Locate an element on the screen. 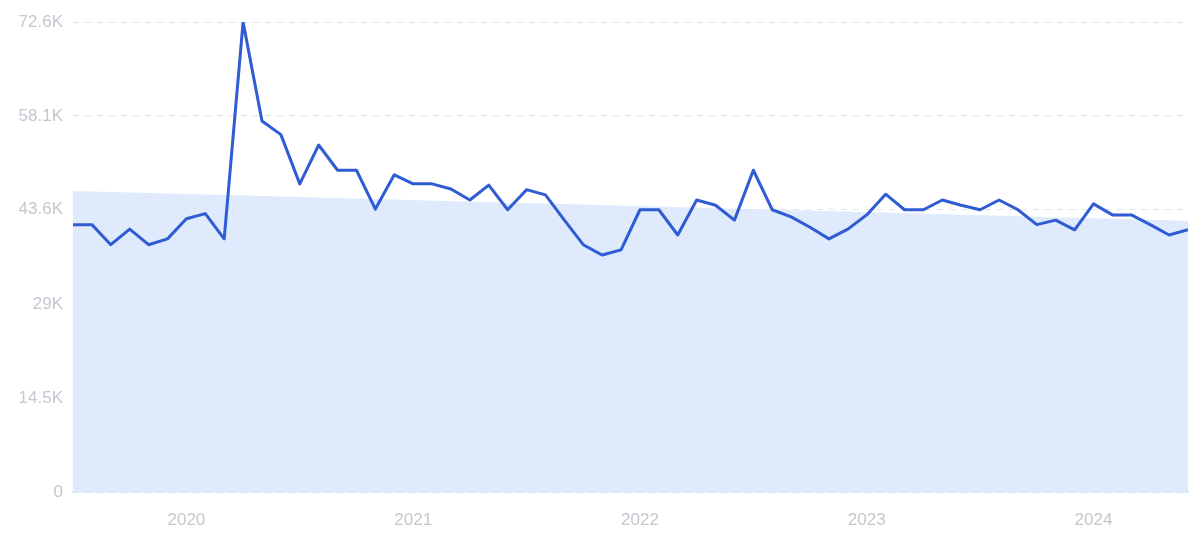 This screenshot has width=1200, height=557. y-tick-label: 58.1K is located at coordinates (41, 115).